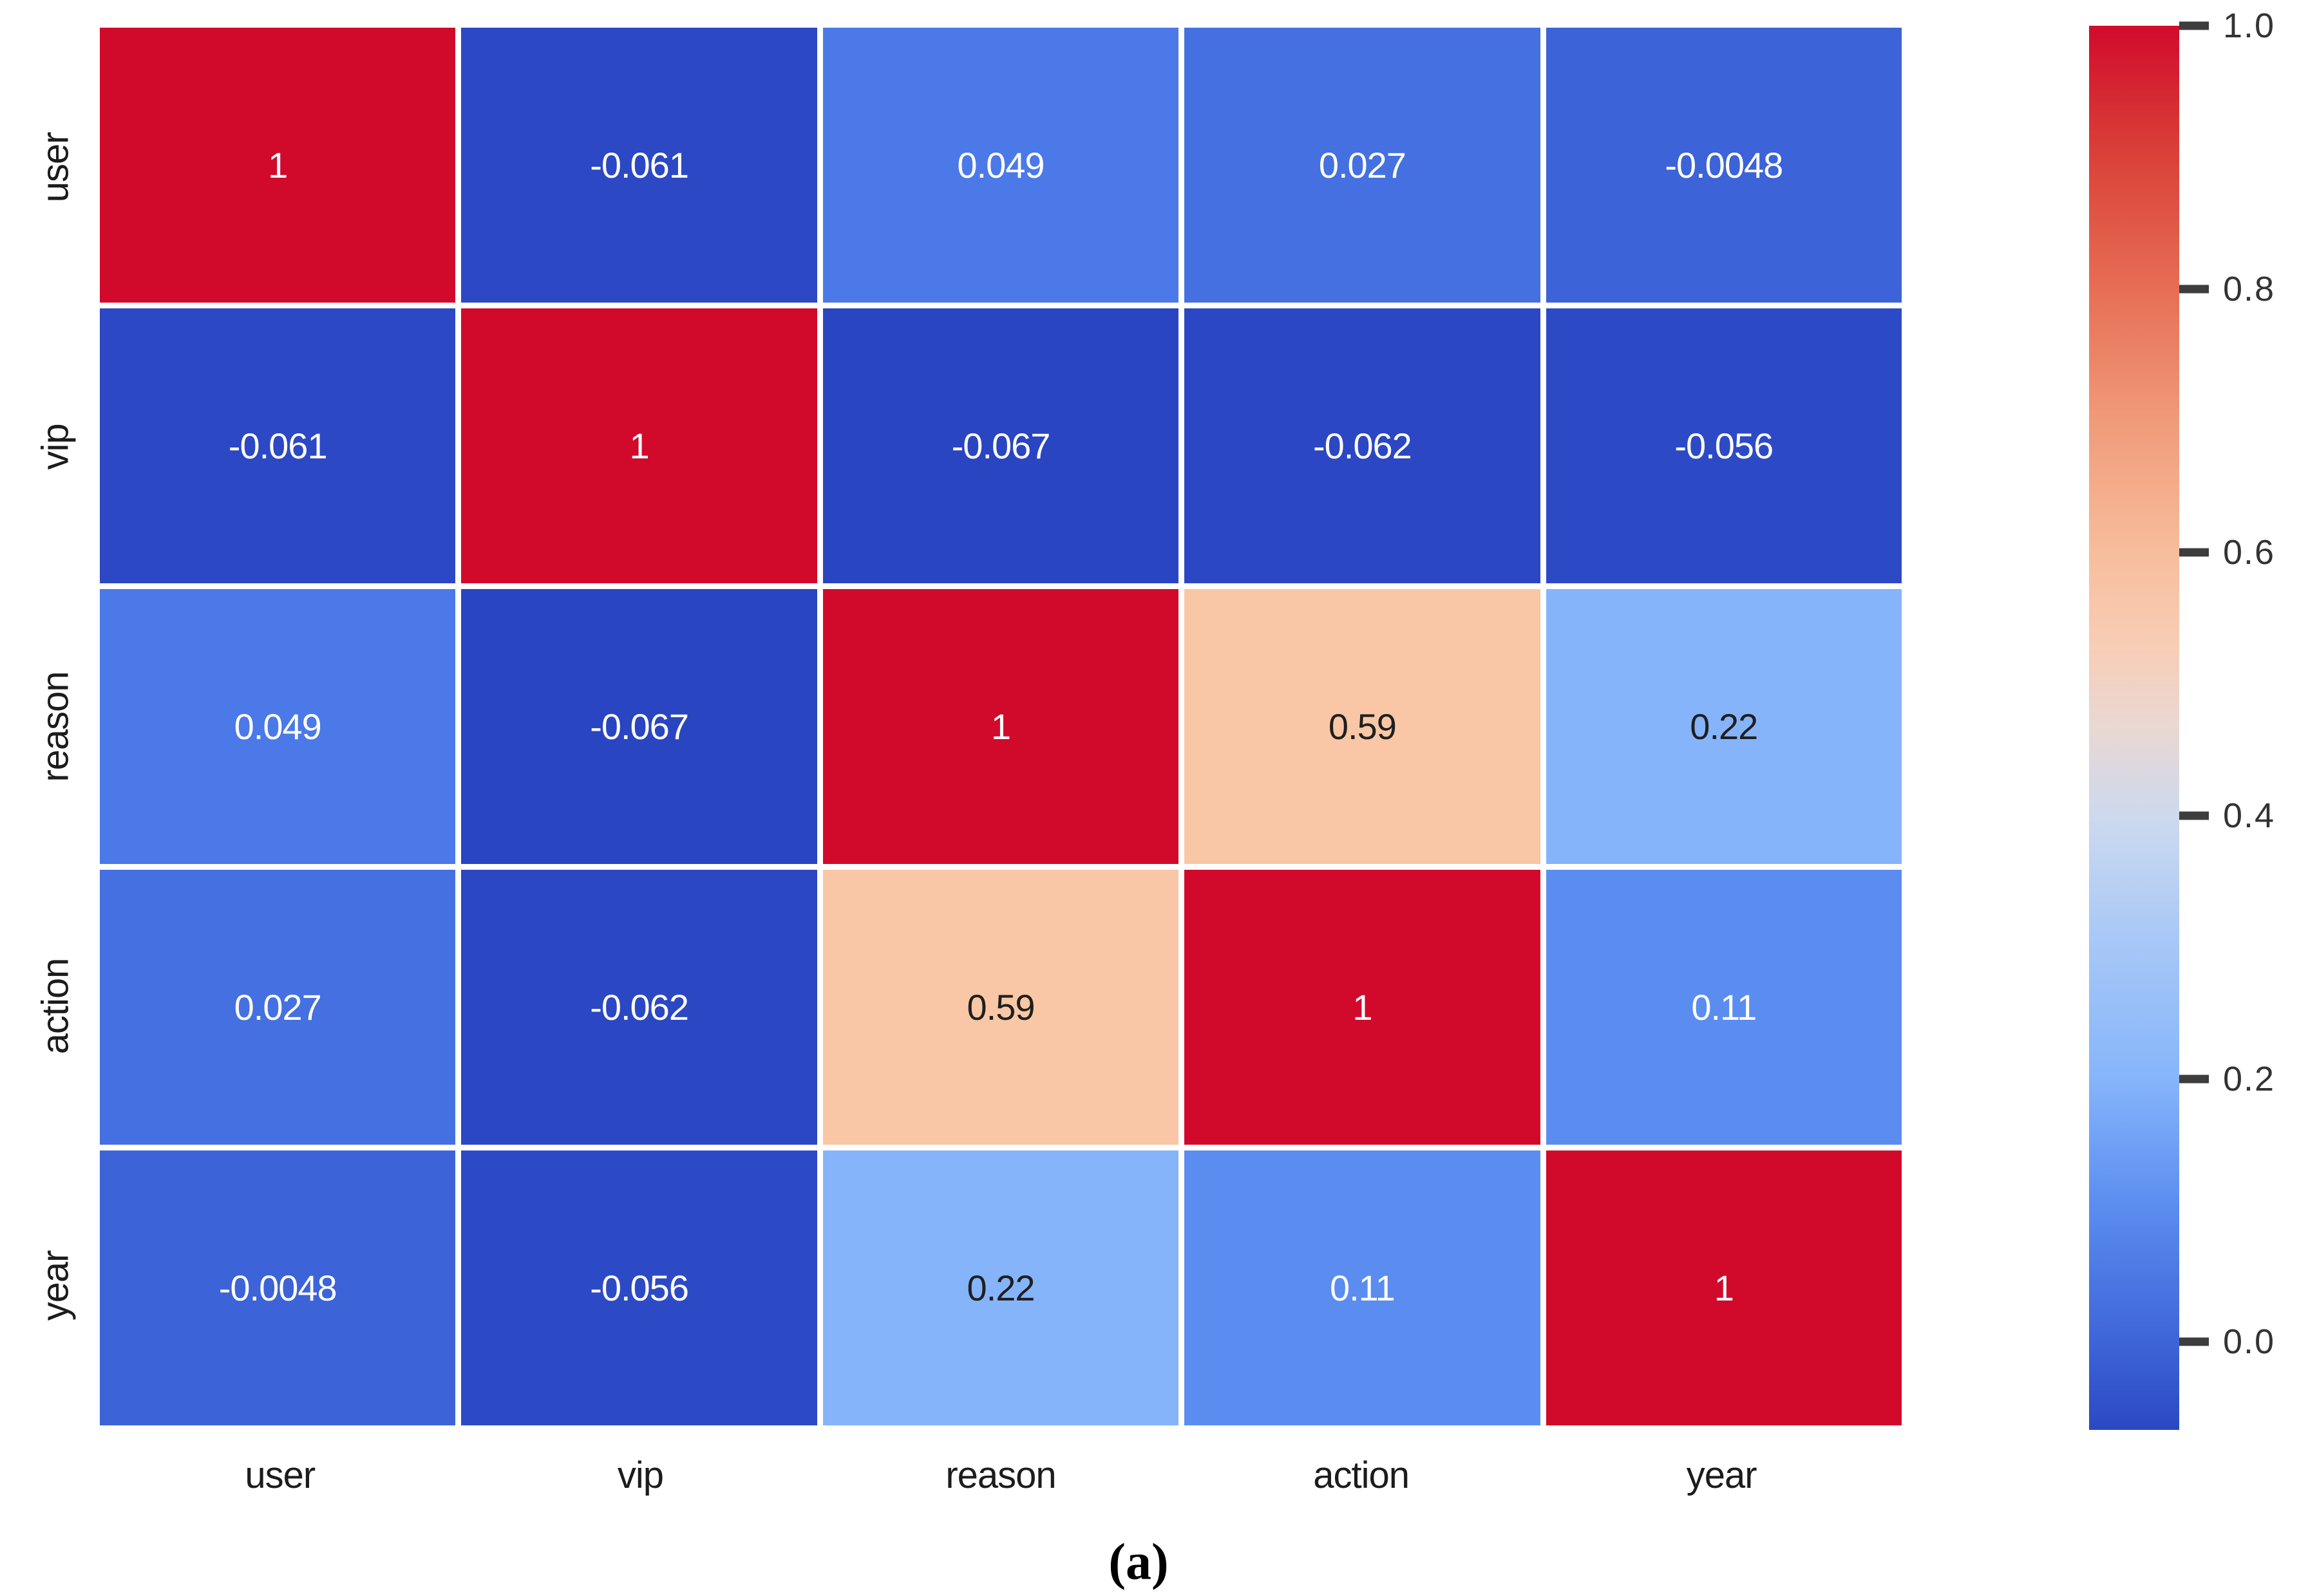  What do you see at coordinates (1362, 1287) in the screenshot?
I see `heatmap-cell-year-action: 0.11` at bounding box center [1362, 1287].